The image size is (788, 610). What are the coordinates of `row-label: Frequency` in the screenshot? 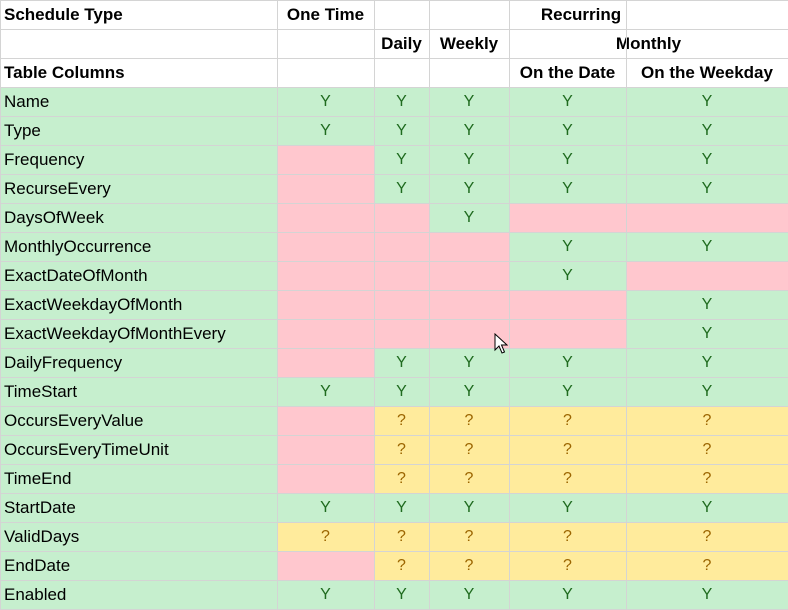 It's located at (138, 159).